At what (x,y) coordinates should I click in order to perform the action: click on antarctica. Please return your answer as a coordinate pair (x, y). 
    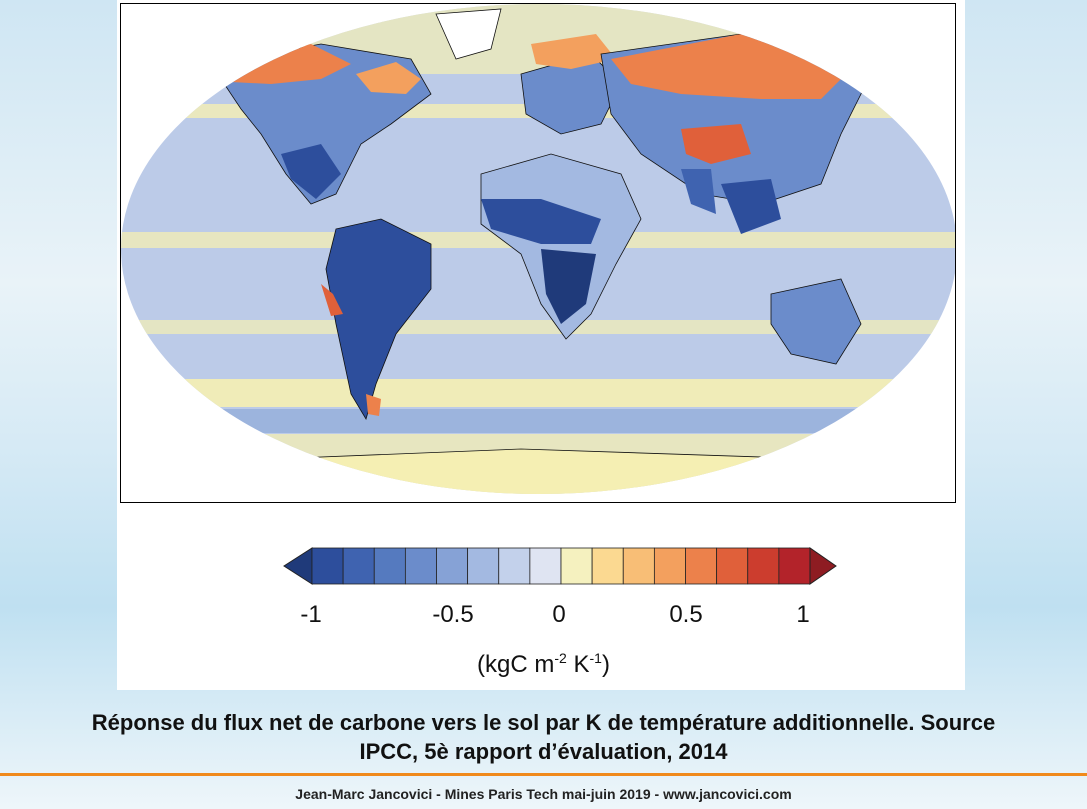
    Looking at the image, I should click on (546, 471).